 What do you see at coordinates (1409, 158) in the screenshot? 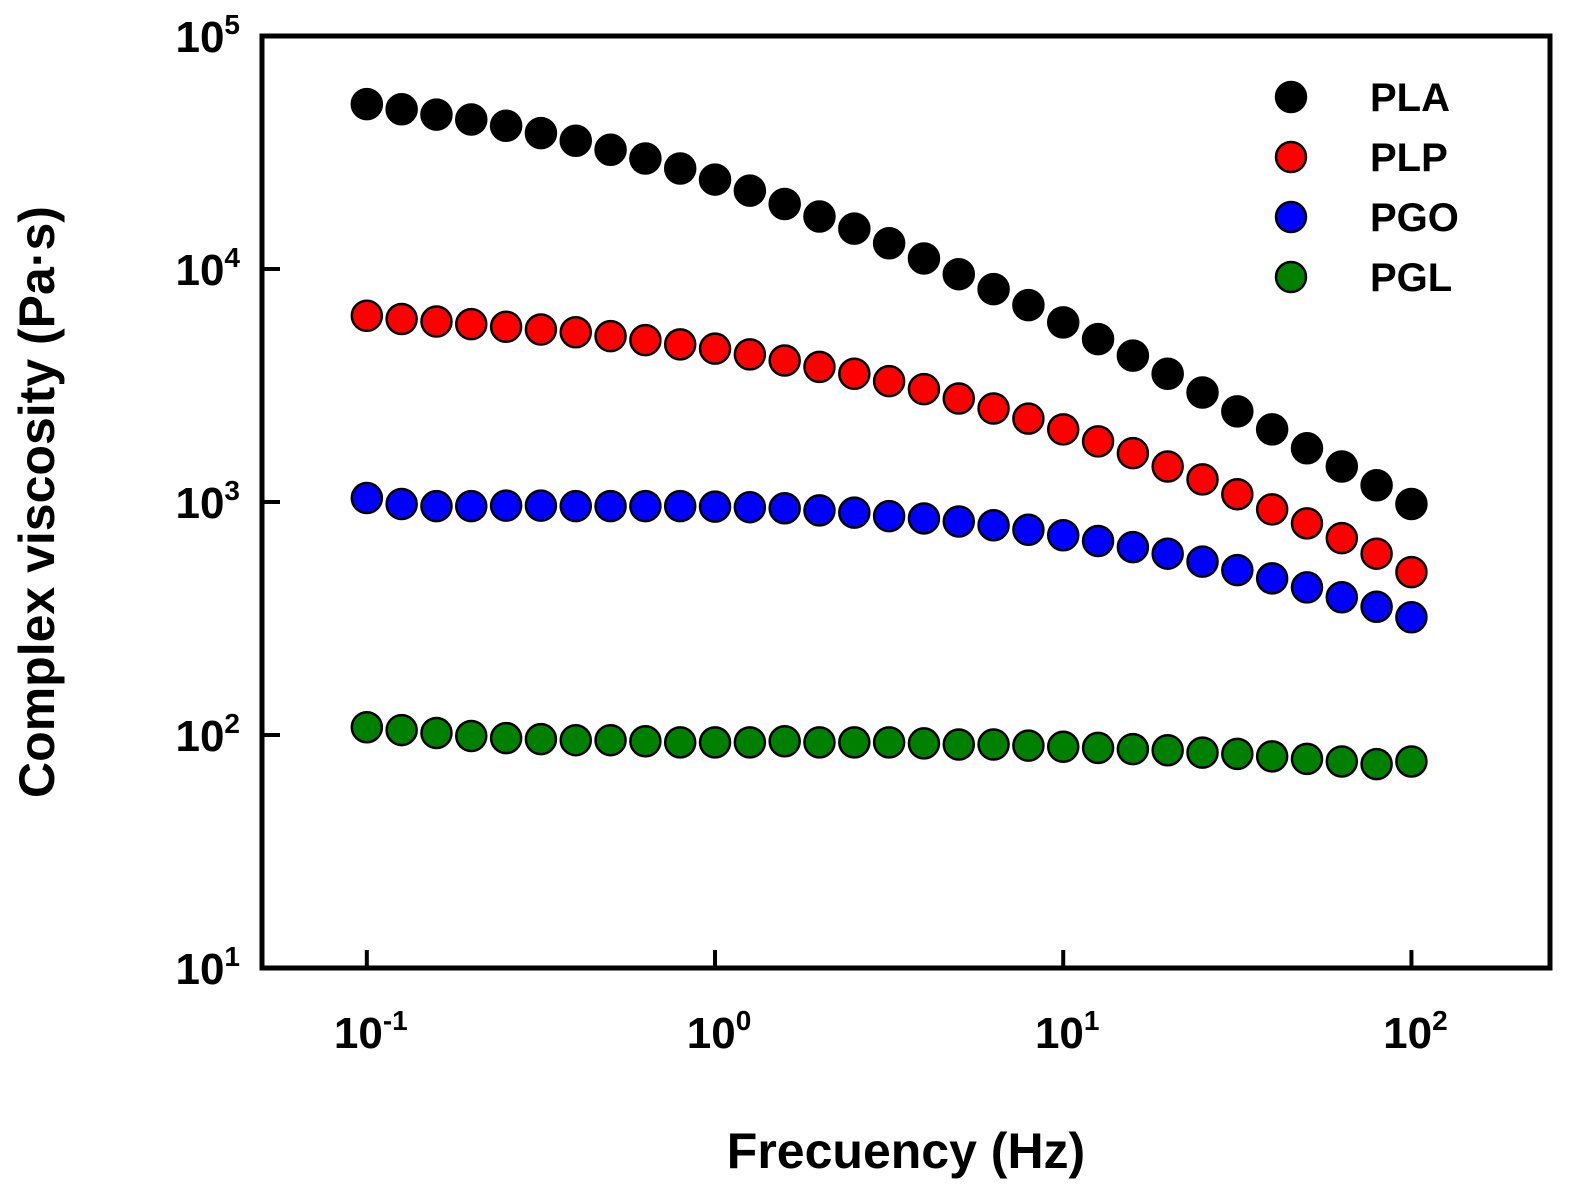
I see `legend-label-plp: PLP` at bounding box center [1409, 158].